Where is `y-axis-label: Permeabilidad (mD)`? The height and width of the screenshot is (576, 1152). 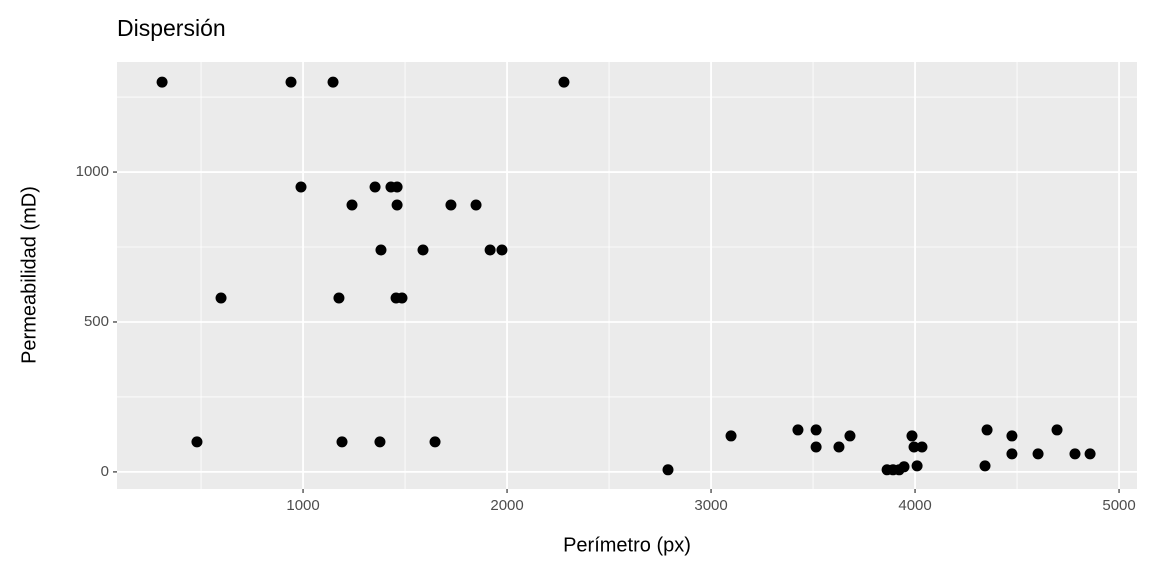 y-axis-label: Permeabilidad (mD) is located at coordinates (29, 275).